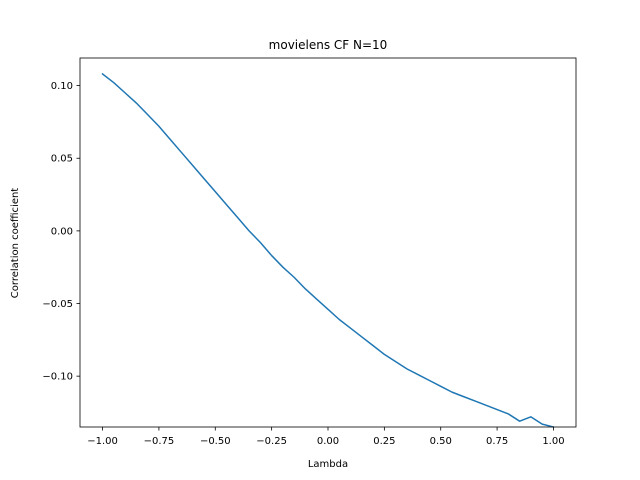 The image size is (640, 480). What do you see at coordinates (57, 304) in the screenshot?
I see `y-tick-label: −0.05` at bounding box center [57, 304].